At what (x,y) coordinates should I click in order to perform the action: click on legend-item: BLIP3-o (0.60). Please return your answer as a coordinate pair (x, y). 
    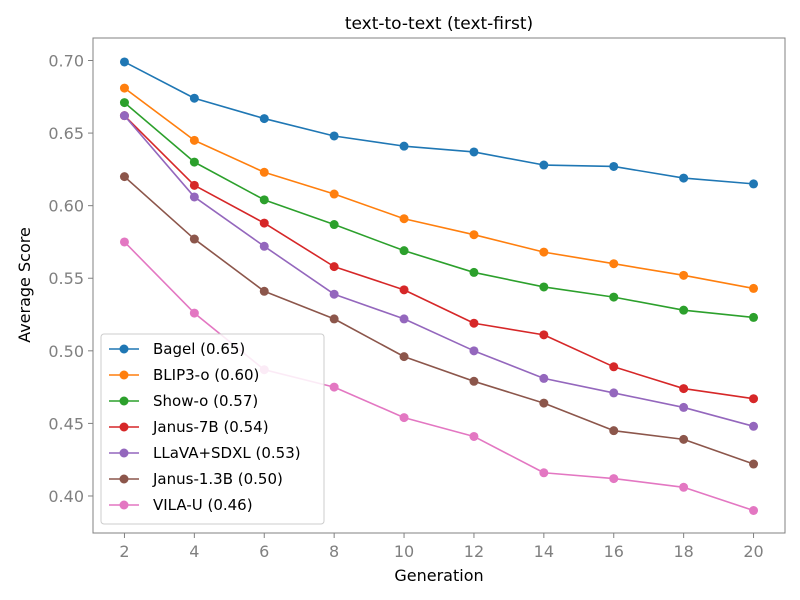
    Looking at the image, I should click on (184, 375).